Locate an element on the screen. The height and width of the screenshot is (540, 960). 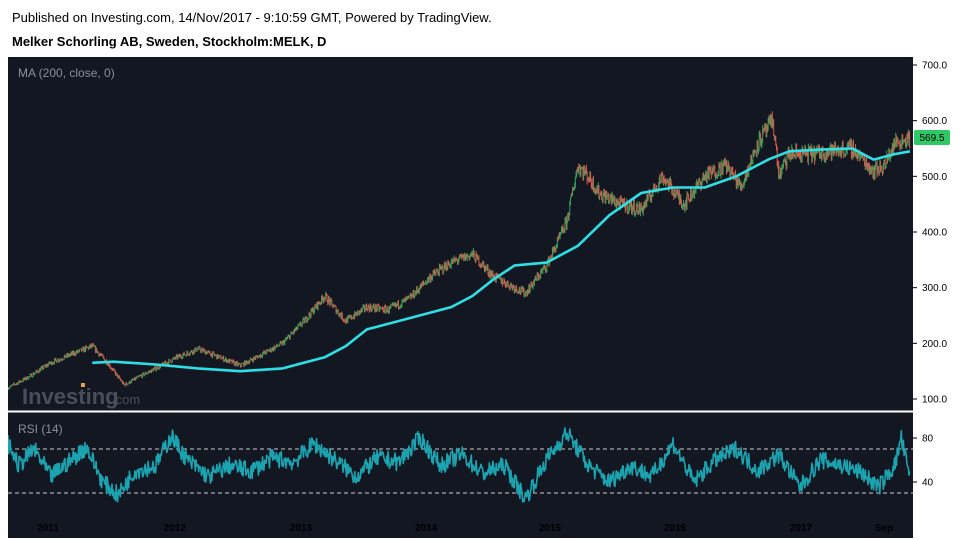
last-price-value: 569.5 is located at coordinates (931, 138).